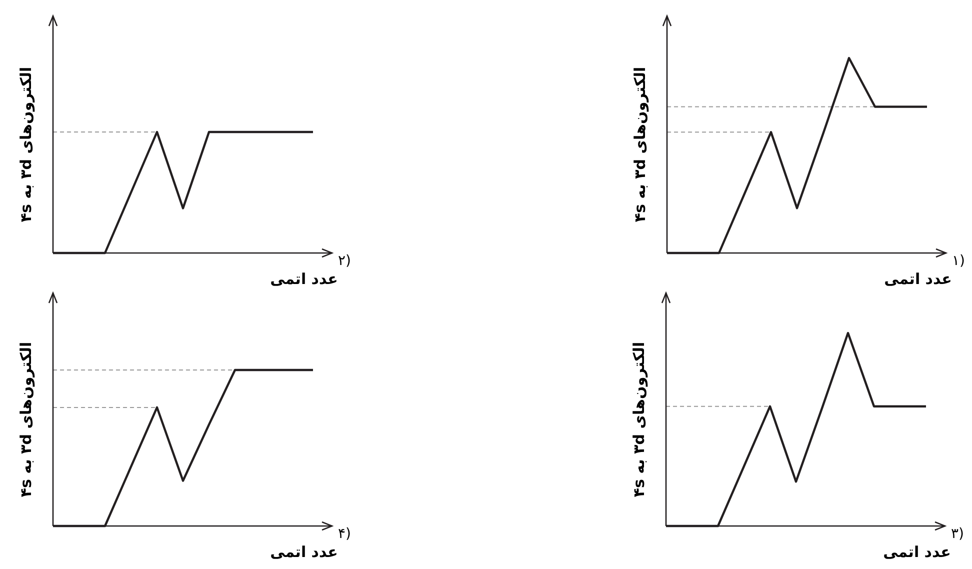  What do you see at coordinates (344, 534) in the screenshot?
I see `text: ۴)` at bounding box center [344, 534].